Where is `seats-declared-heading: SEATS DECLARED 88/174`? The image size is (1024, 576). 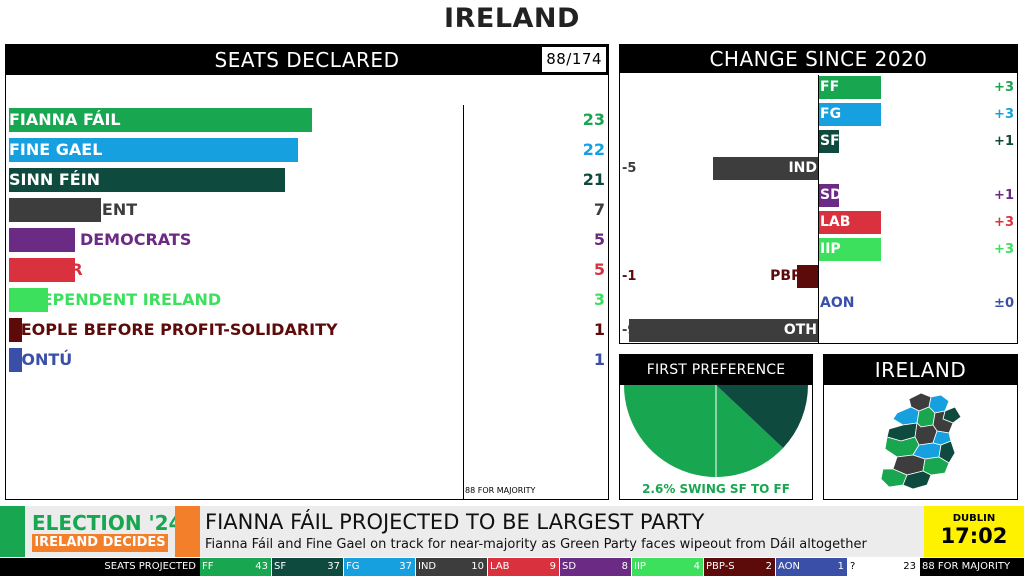
seats-declared-heading: SEATS DECLARED 88/174 is located at coordinates (307, 60).